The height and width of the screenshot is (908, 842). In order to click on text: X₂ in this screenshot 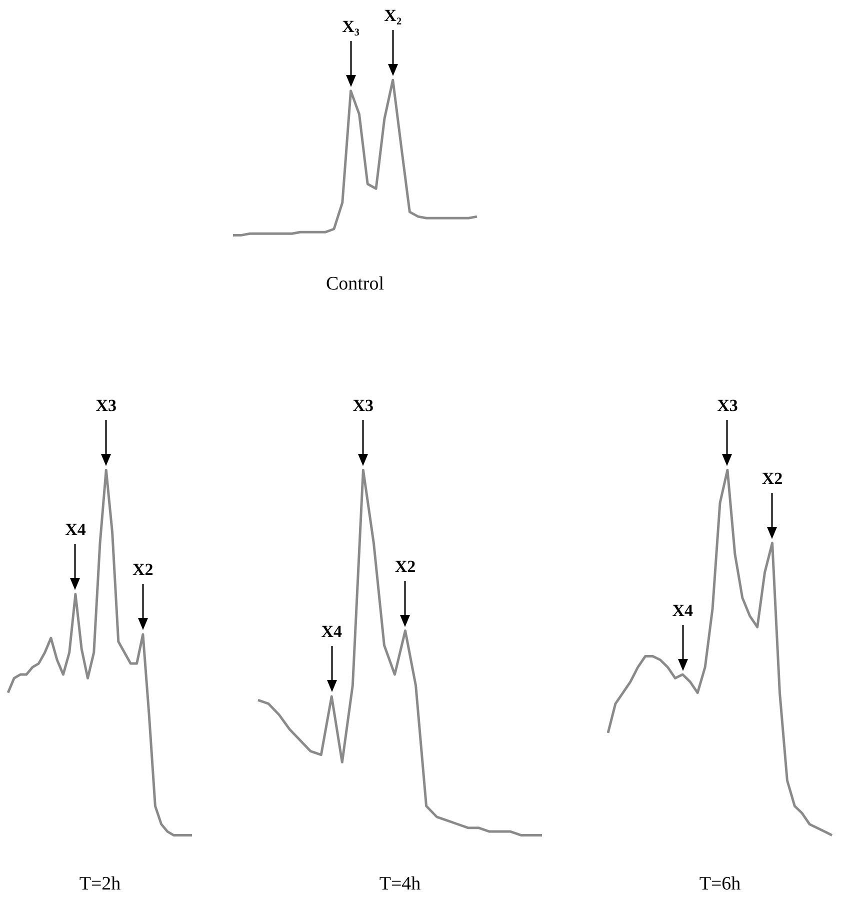, I will do `click(393, 16)`.